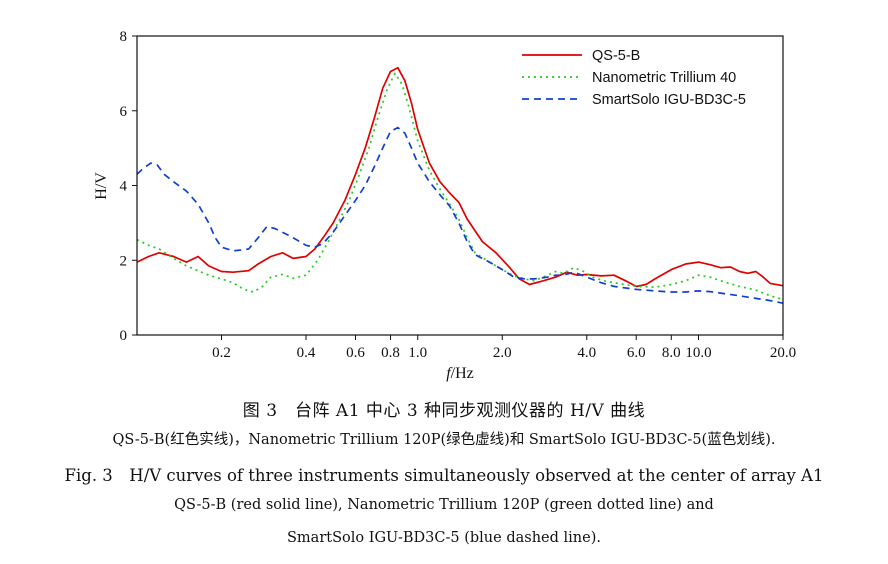  What do you see at coordinates (671, 353) in the screenshot?
I see `x-tick-label: 8.0` at bounding box center [671, 353].